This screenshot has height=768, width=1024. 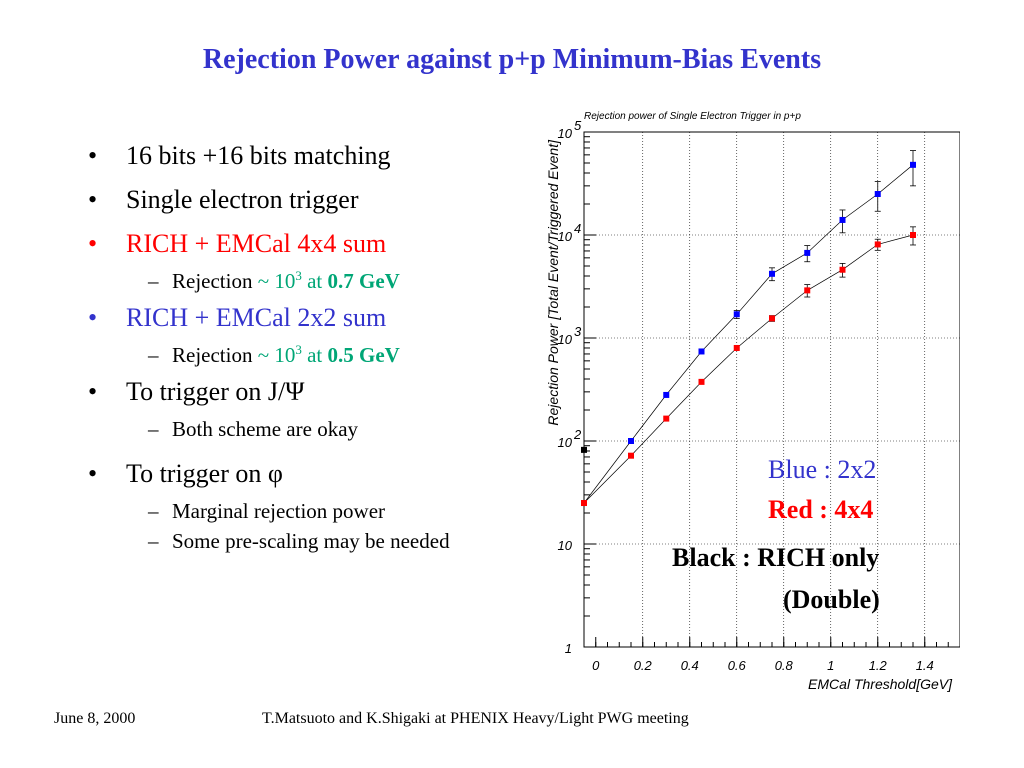 What do you see at coordinates (577, 228) in the screenshot?
I see `y-tick-exponent: 4` at bounding box center [577, 228].